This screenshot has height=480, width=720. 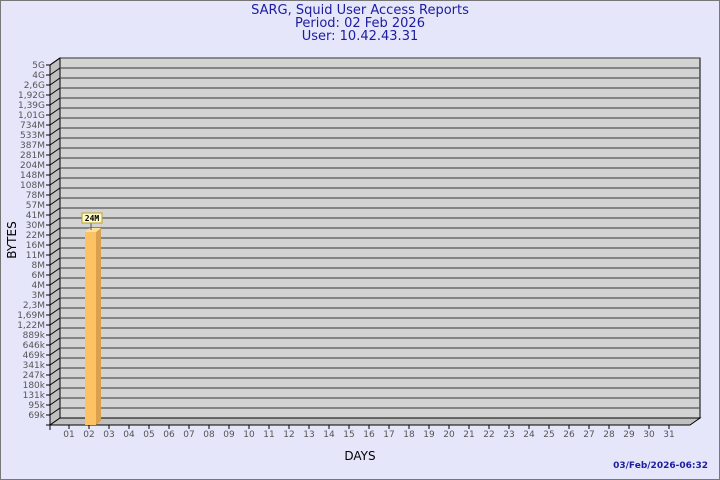 What do you see at coordinates (32, 126) in the screenshot?
I see `y-tick-label: 734M` at bounding box center [32, 126].